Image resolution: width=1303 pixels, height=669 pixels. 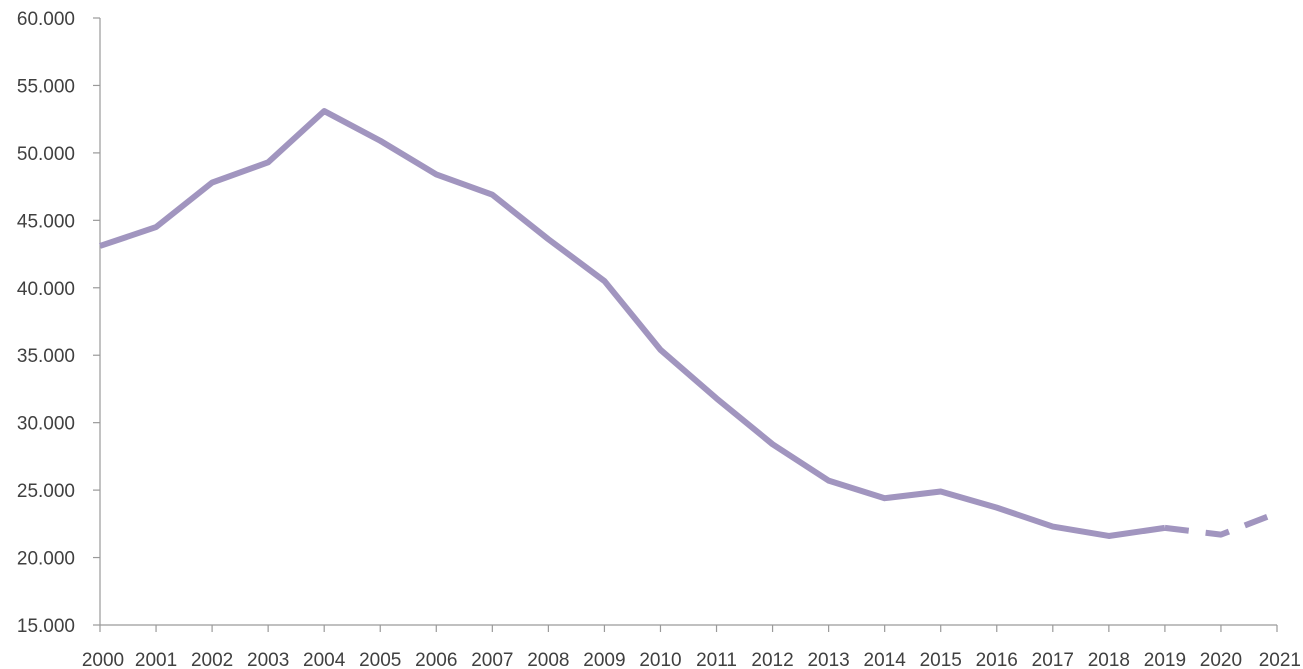 I want to click on x-tick-label: 2014, so click(x=885, y=659).